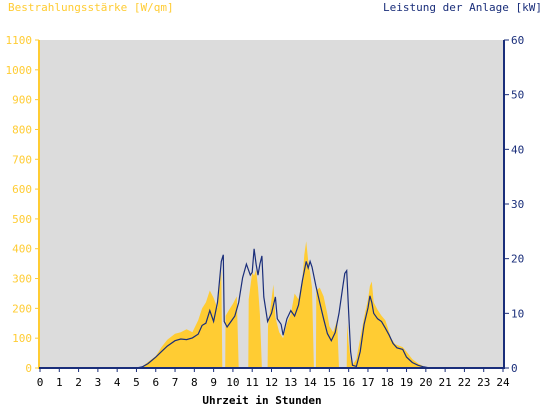 This screenshot has width=544, height=408. What do you see at coordinates (514, 368) in the screenshot?
I see `right-tick-label: 0` at bounding box center [514, 368].